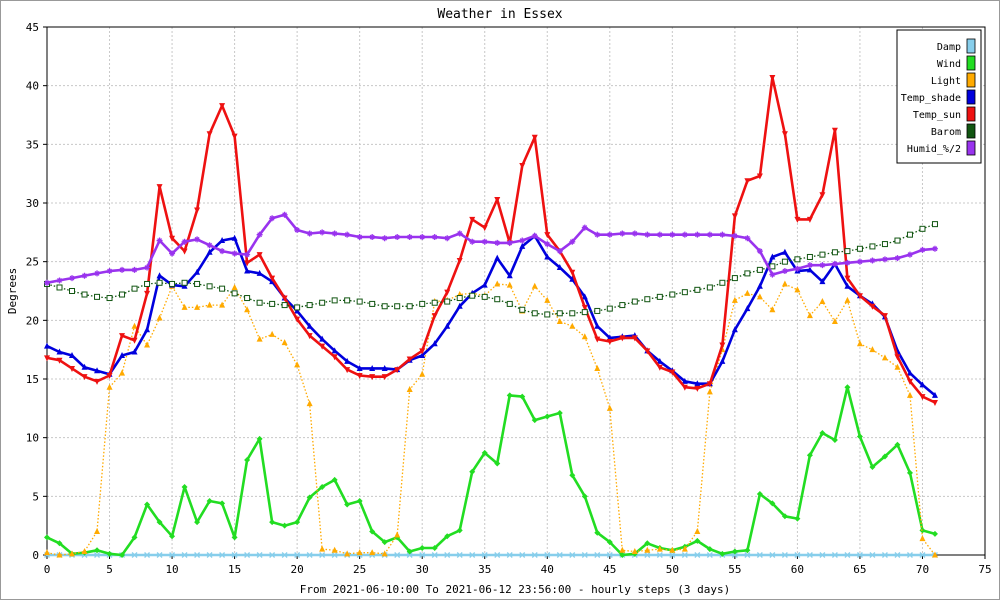 The height and width of the screenshot is (600, 1000). I want to click on y-axis-ticks: 0 5 10 15 20 25 30 35 40 45, so click(36, 291).